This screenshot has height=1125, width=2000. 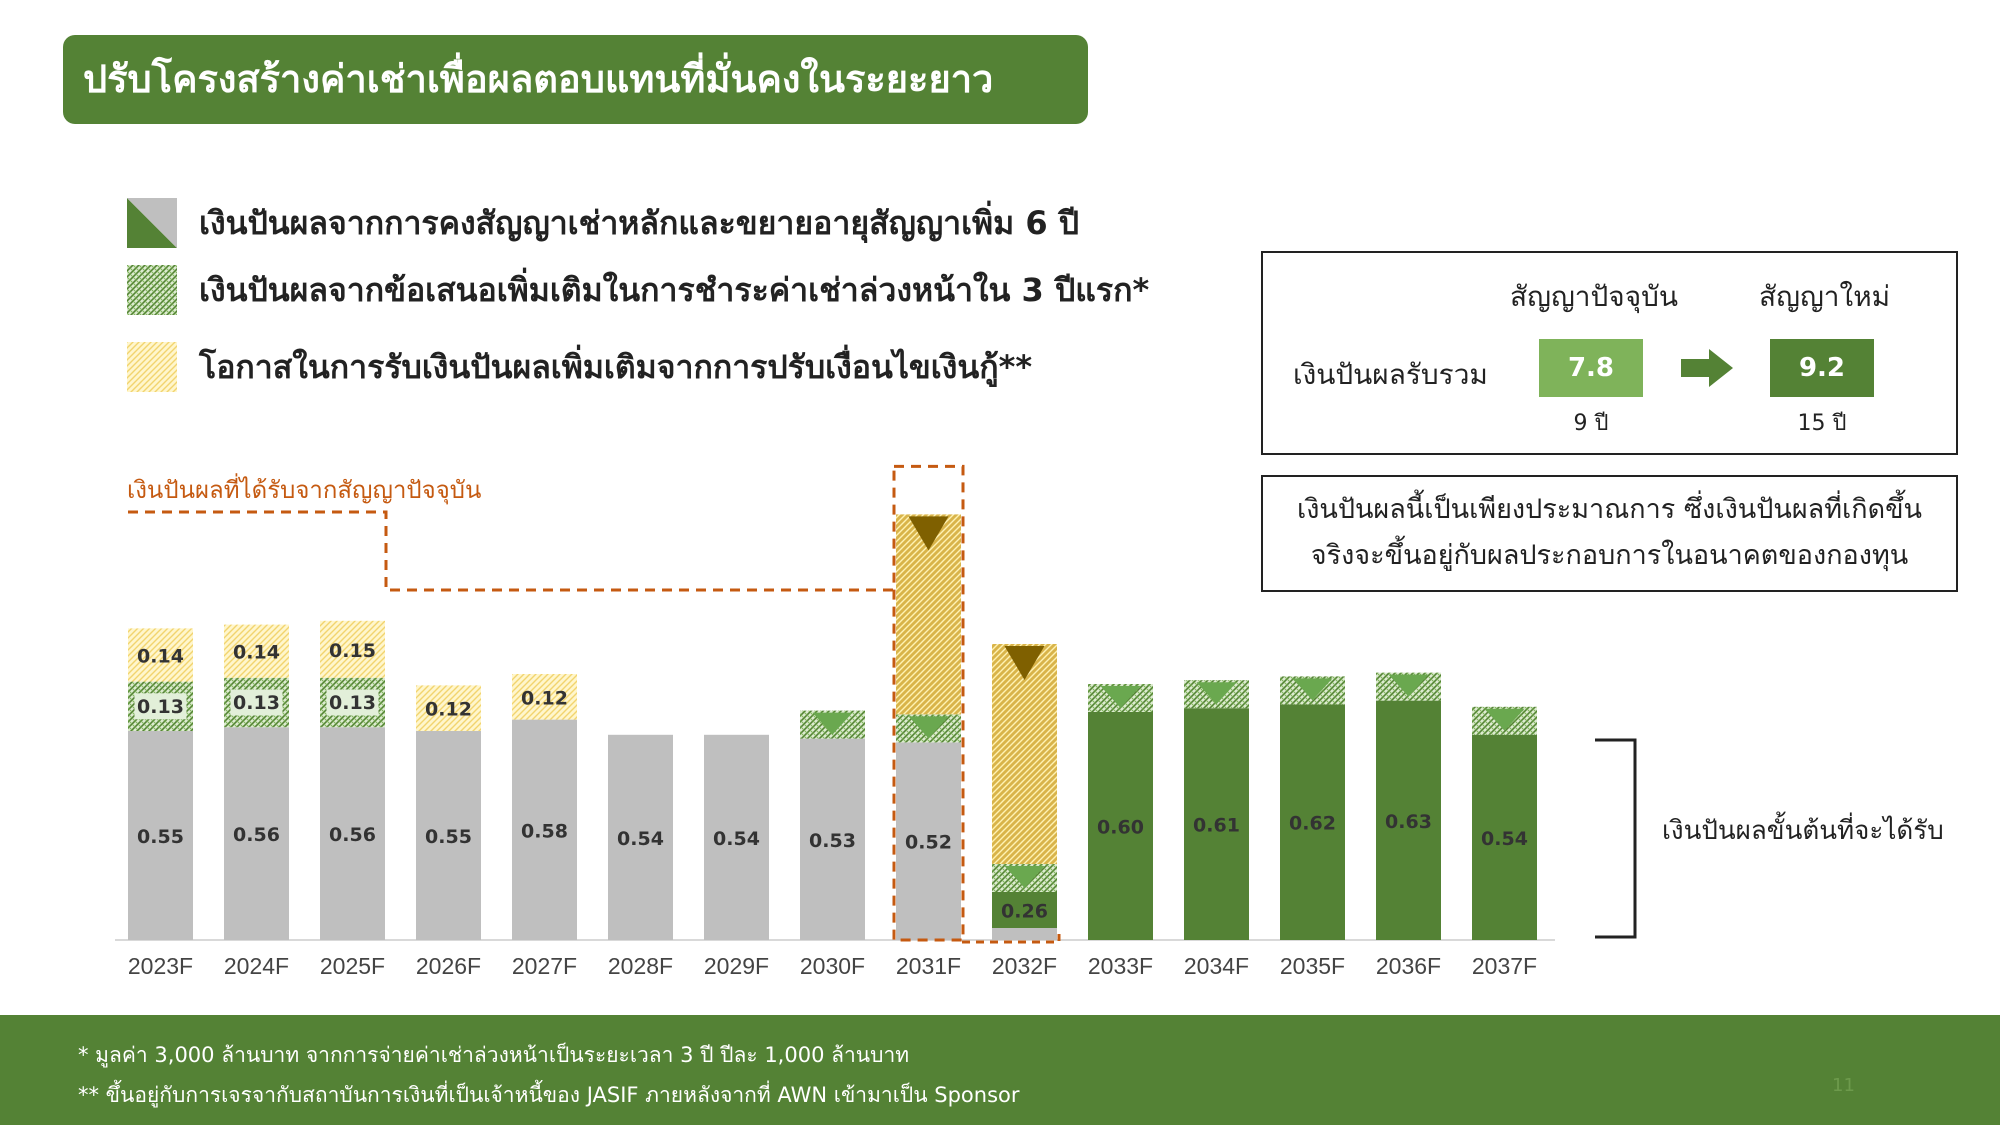 I want to click on new-years: 15 ปี, so click(x=1822, y=423).